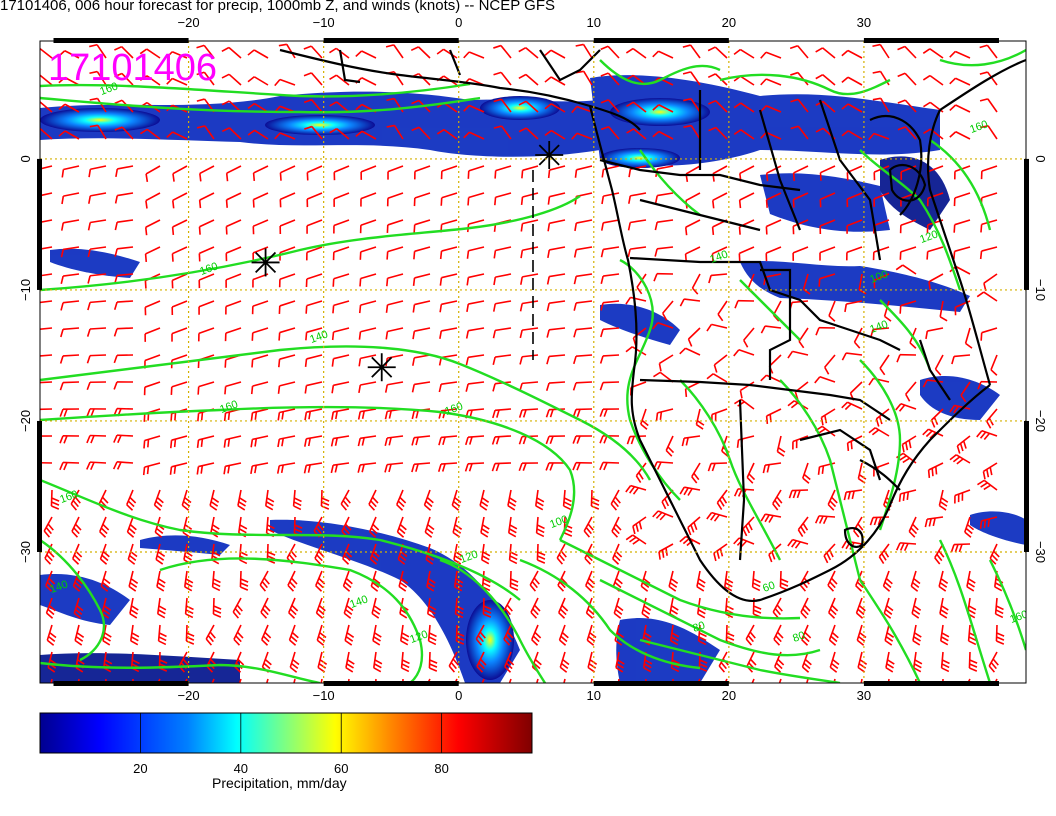 The height and width of the screenshot is (816, 1056). Describe the element at coordinates (25, 158) in the screenshot. I see `left-lat-tick: 0` at that location.